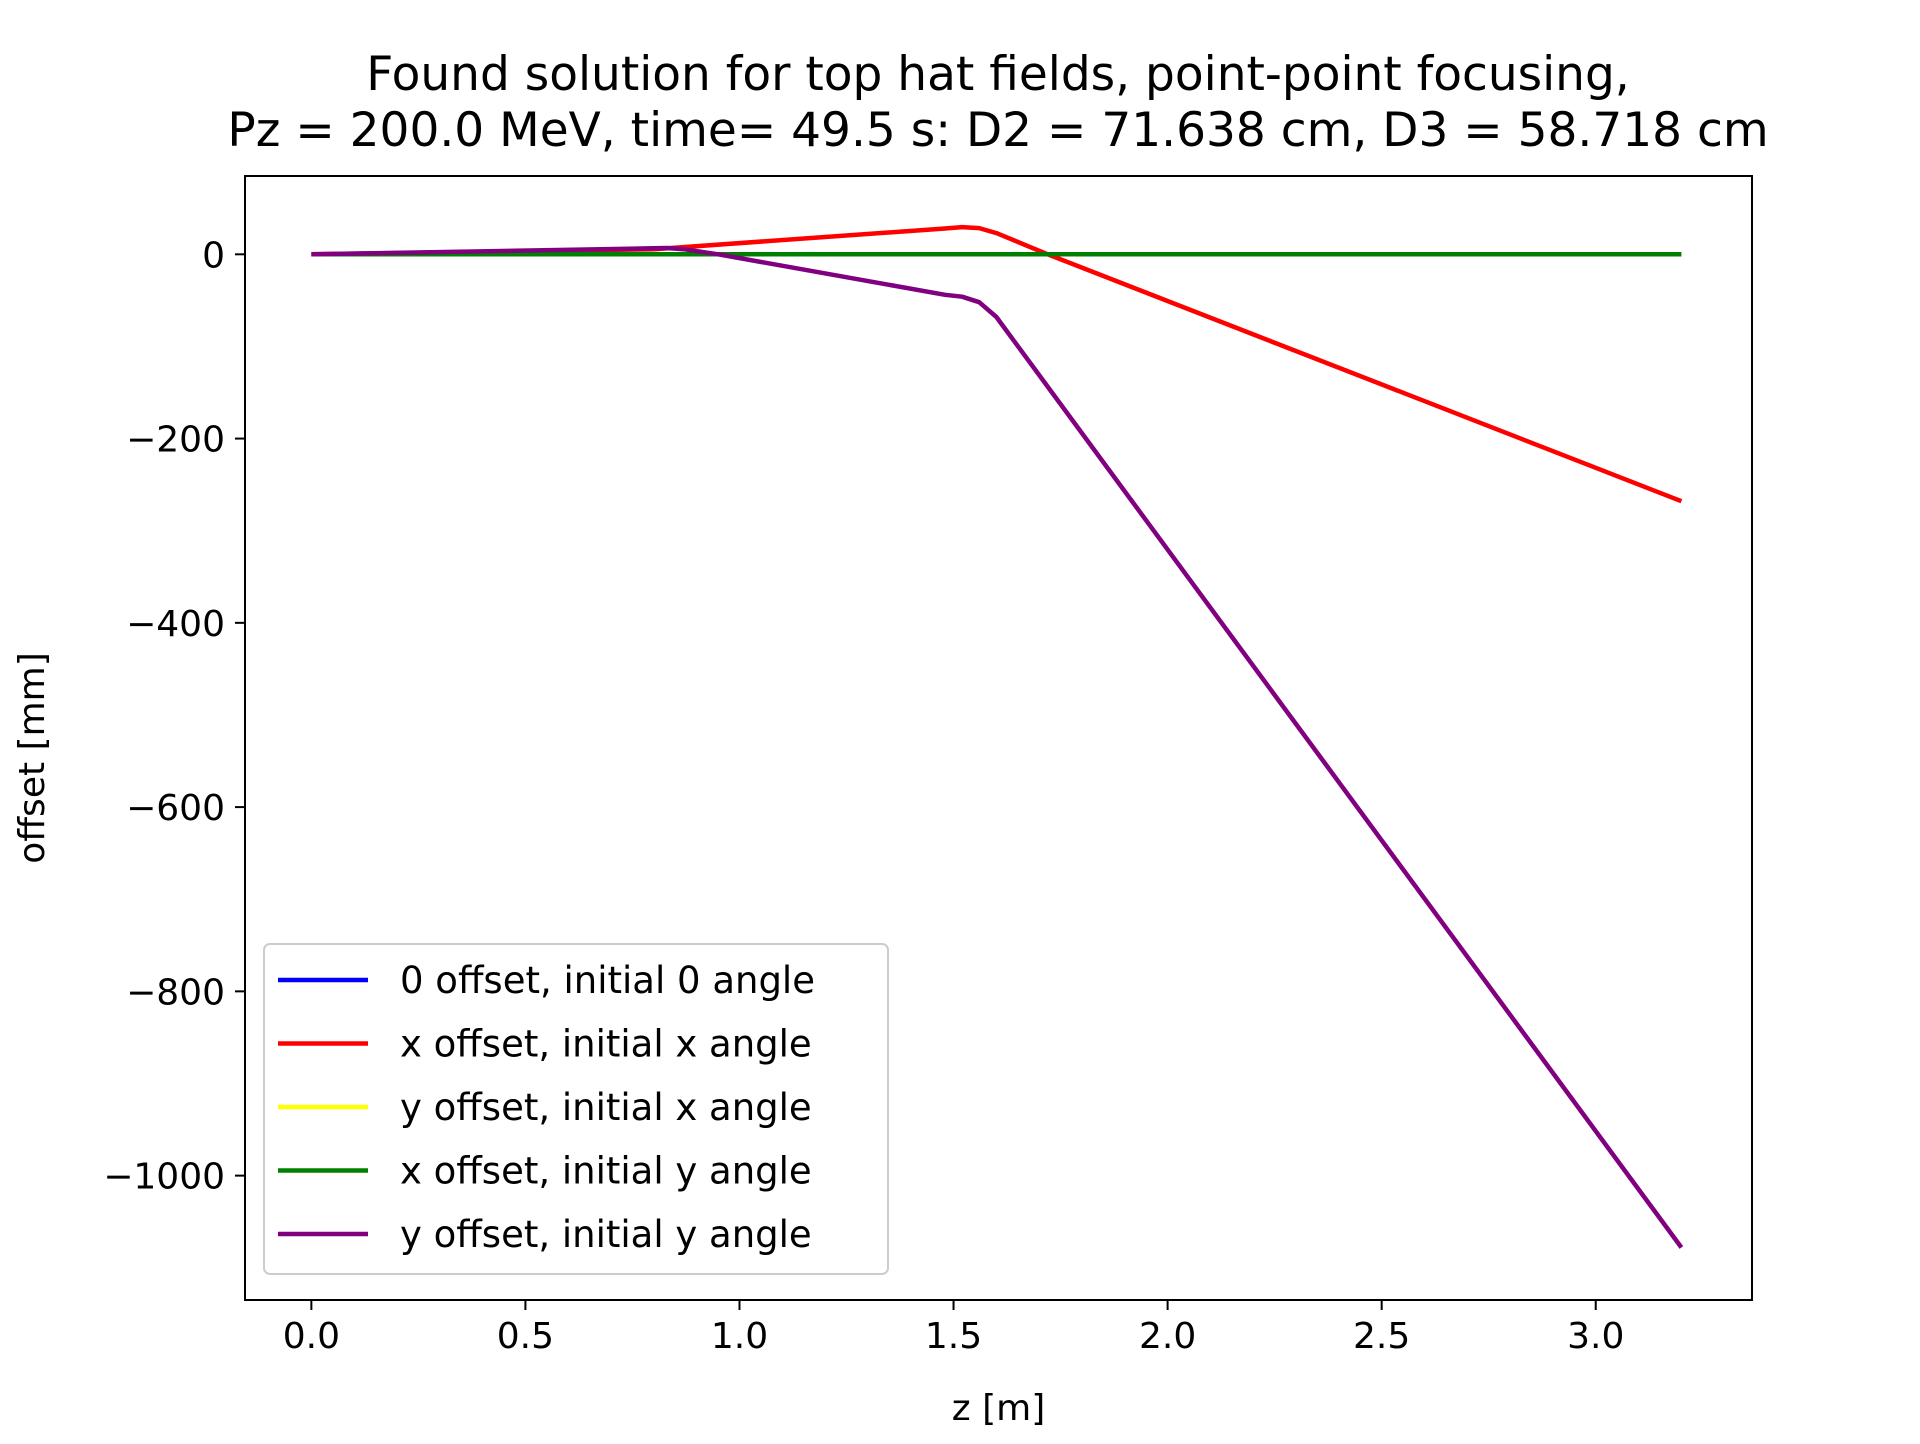  I want to click on x-tick-label: 1.5, so click(953, 1336).